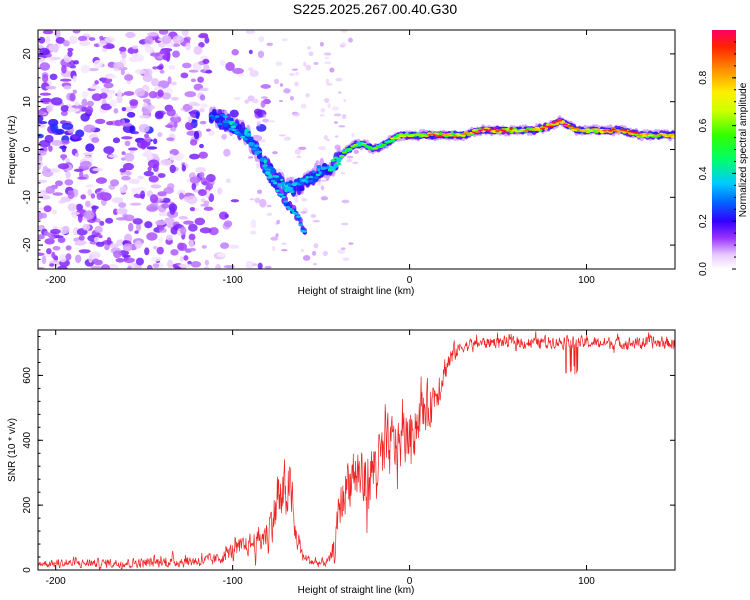 The height and width of the screenshot is (600, 750). I want to click on colorbar-ticks: 0.0 0.2 0.4 0.6 0.8, so click(717, 158).